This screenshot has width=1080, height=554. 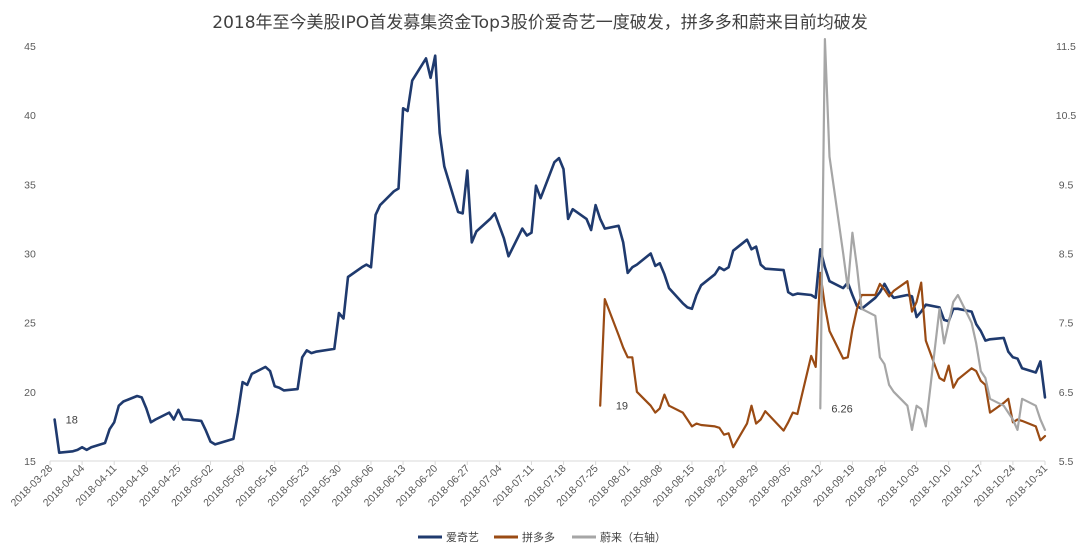 I want to click on legend-label: 蔚来（右轴）, so click(x=633, y=537).